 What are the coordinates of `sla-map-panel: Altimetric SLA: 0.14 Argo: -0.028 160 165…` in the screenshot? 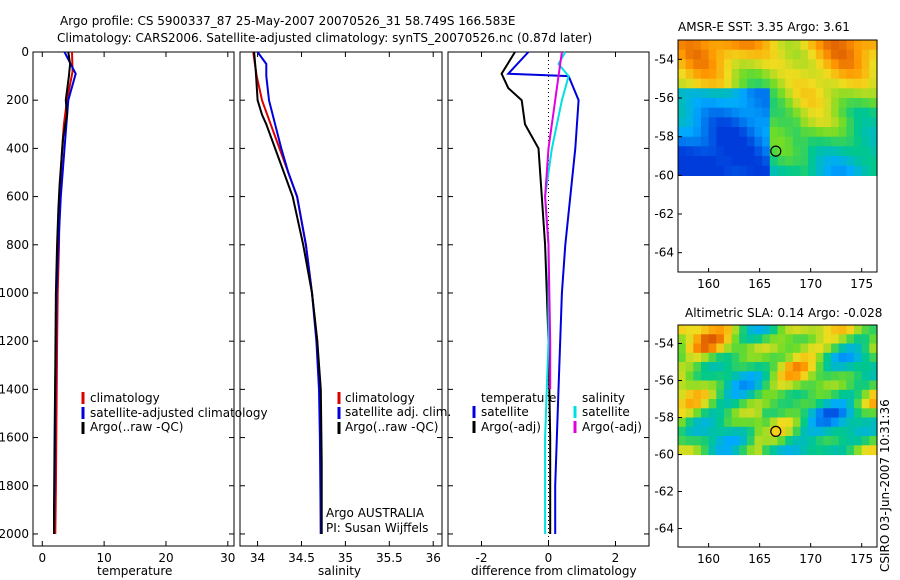 It's located at (768, 436).